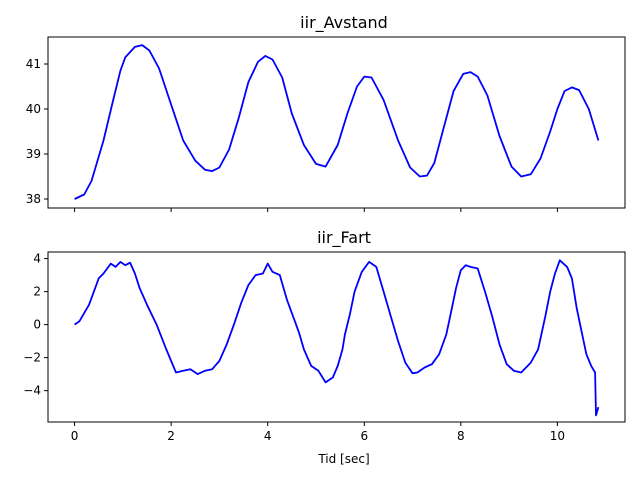 This screenshot has width=640, height=484. Describe the element at coordinates (37, 325) in the screenshot. I see `y-tick-label: 0` at that location.